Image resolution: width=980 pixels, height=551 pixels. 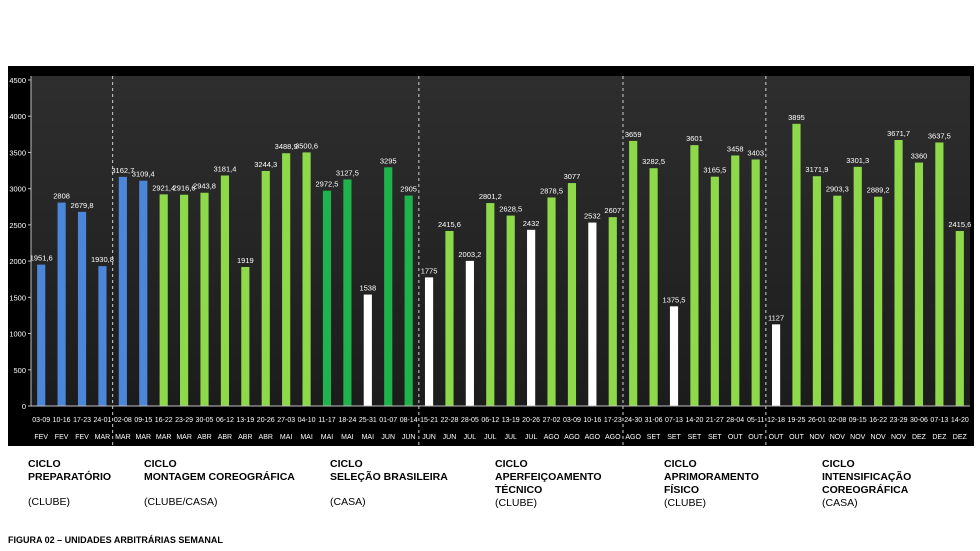 What do you see at coordinates (878, 190) in the screenshot?
I see `bar-value-label: 2889,2` at bounding box center [878, 190].